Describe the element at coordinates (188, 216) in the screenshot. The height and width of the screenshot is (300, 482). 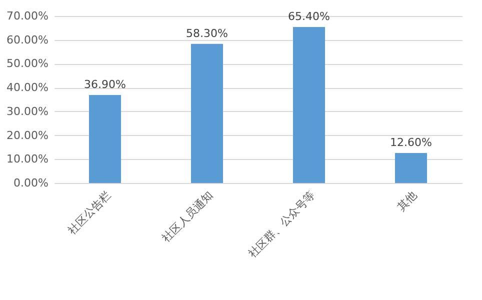
I see `x-tick-label: 社区人员通知` at that location.